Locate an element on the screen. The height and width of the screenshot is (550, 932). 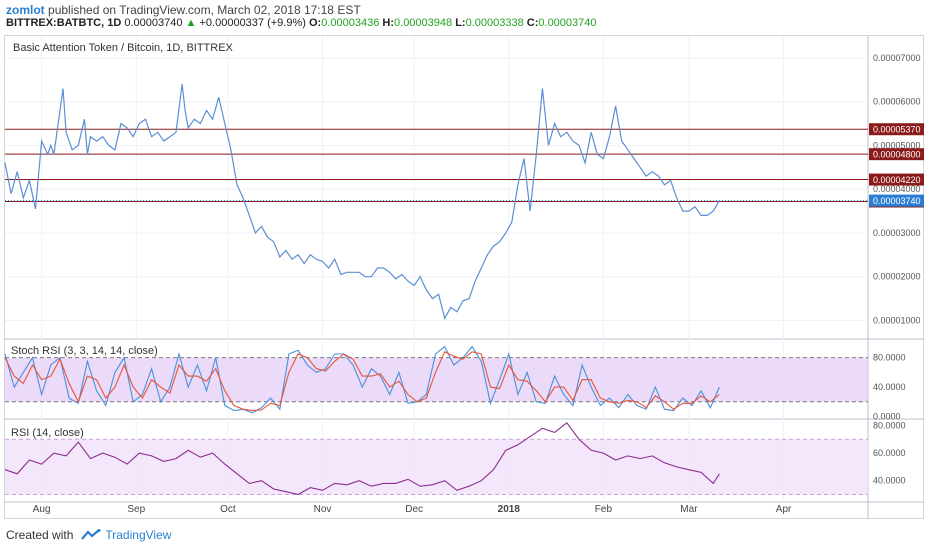
y-tick-label: 0.00003000 is located at coordinates (897, 233).